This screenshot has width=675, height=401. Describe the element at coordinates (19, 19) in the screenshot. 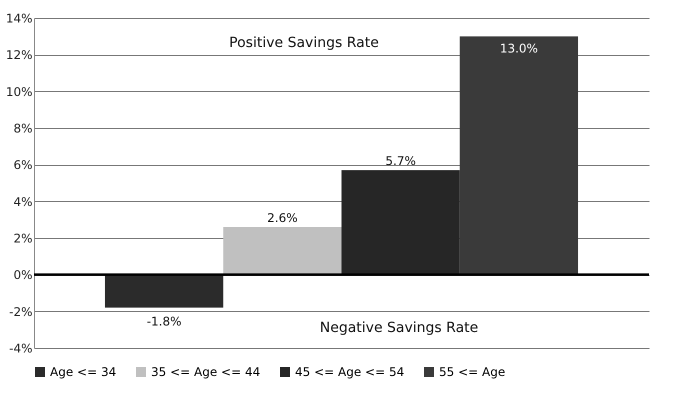

I see `y-tick-label: 14%` at that location.